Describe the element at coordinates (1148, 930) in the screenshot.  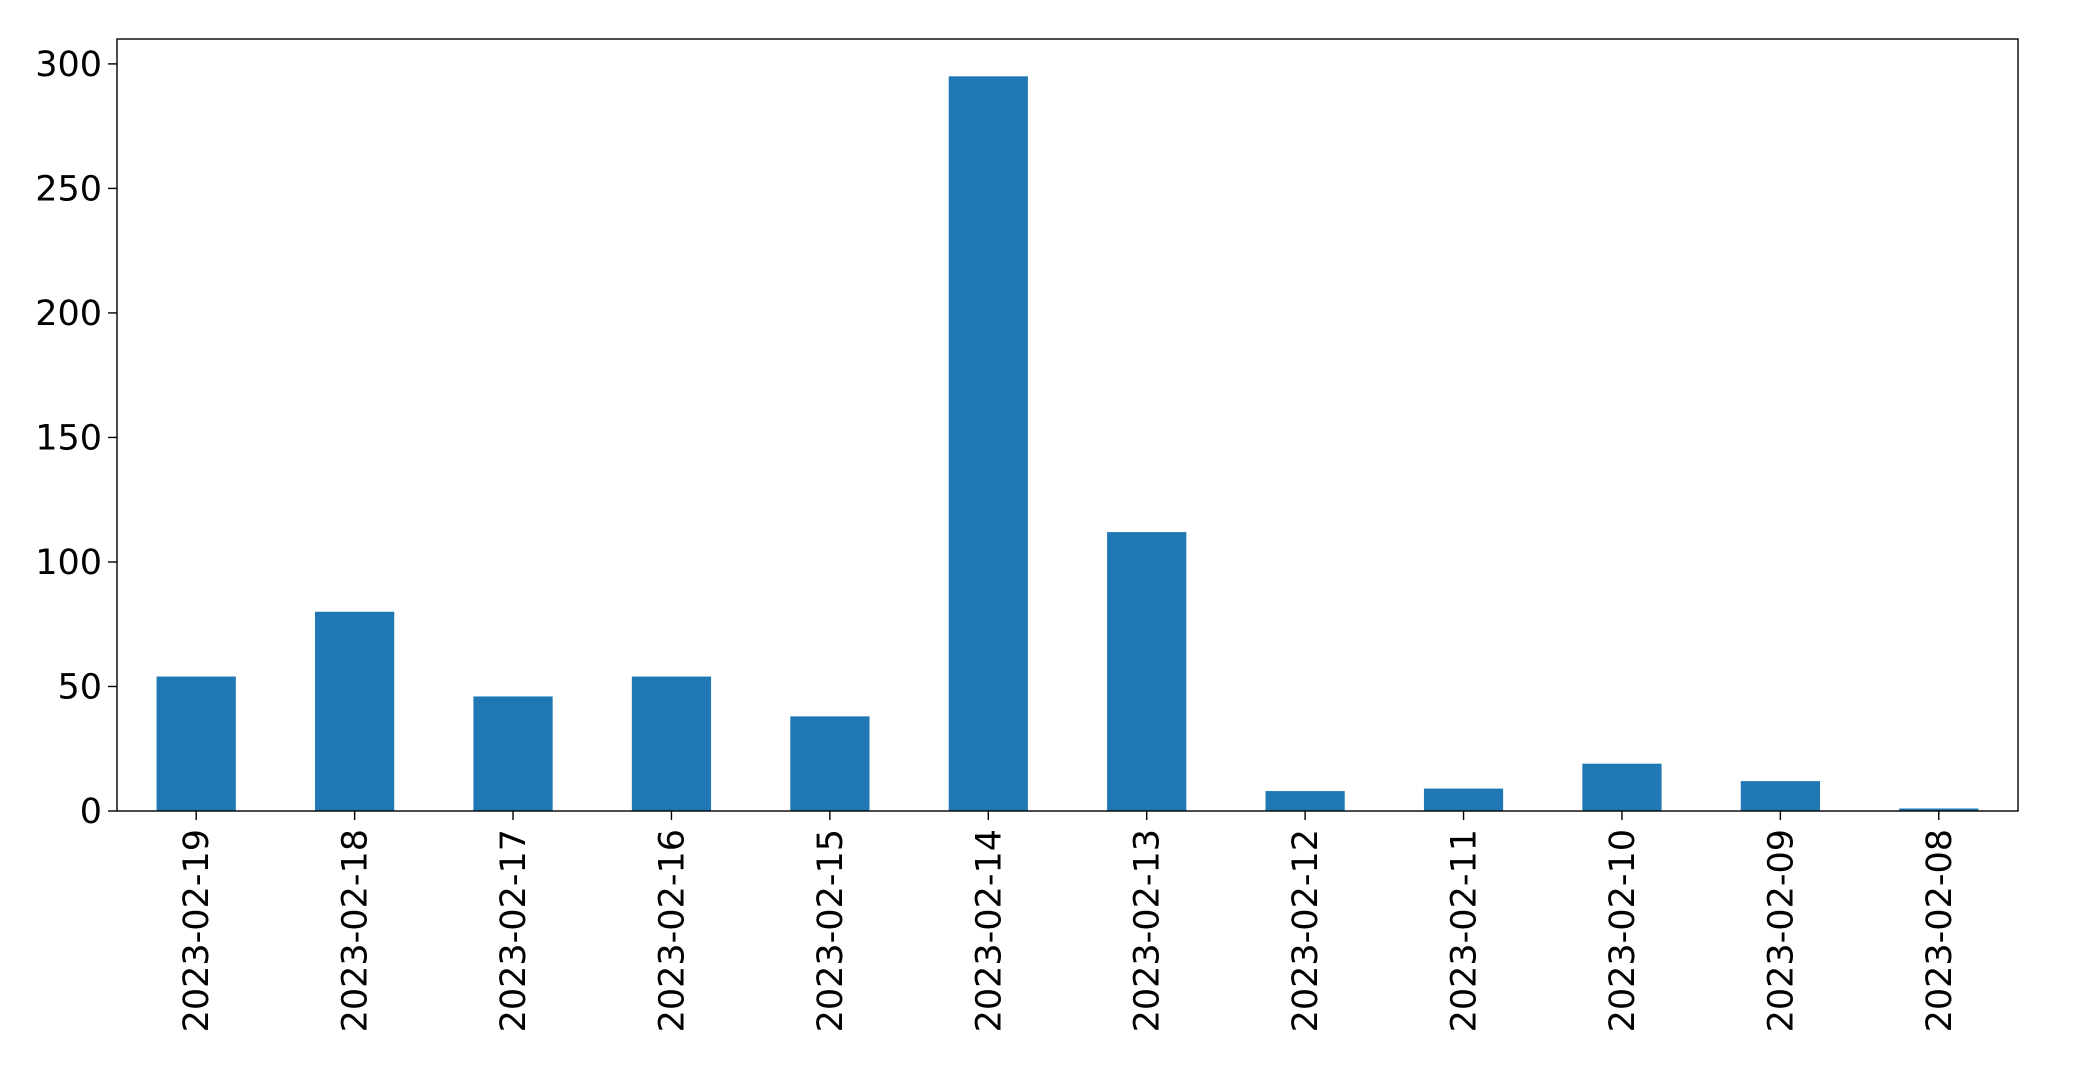
I see `x-tick-label: 2023-02-13` at that location.